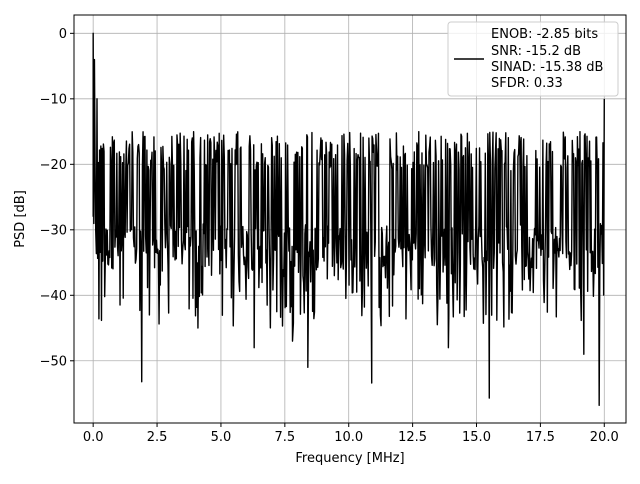  What do you see at coordinates (604, 437) in the screenshot?
I see `x-tick-label: 20.0` at bounding box center [604, 437].